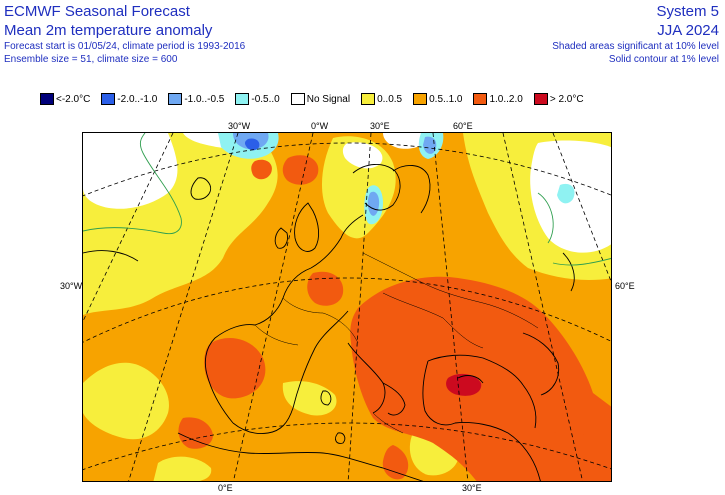  Describe the element at coordinates (97, 11) in the screenshot. I see `product-title: ECMWF Seasonal Forecast` at that location.